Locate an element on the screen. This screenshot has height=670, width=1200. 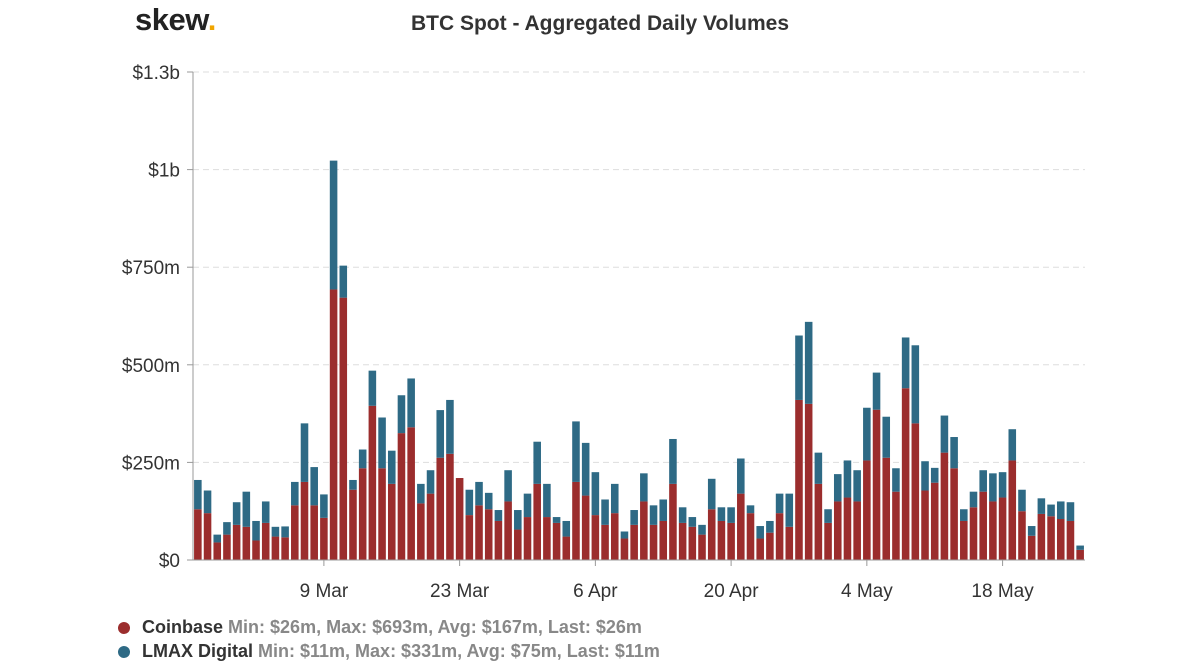
x-tick-label: 18 May is located at coordinates (1002, 591).